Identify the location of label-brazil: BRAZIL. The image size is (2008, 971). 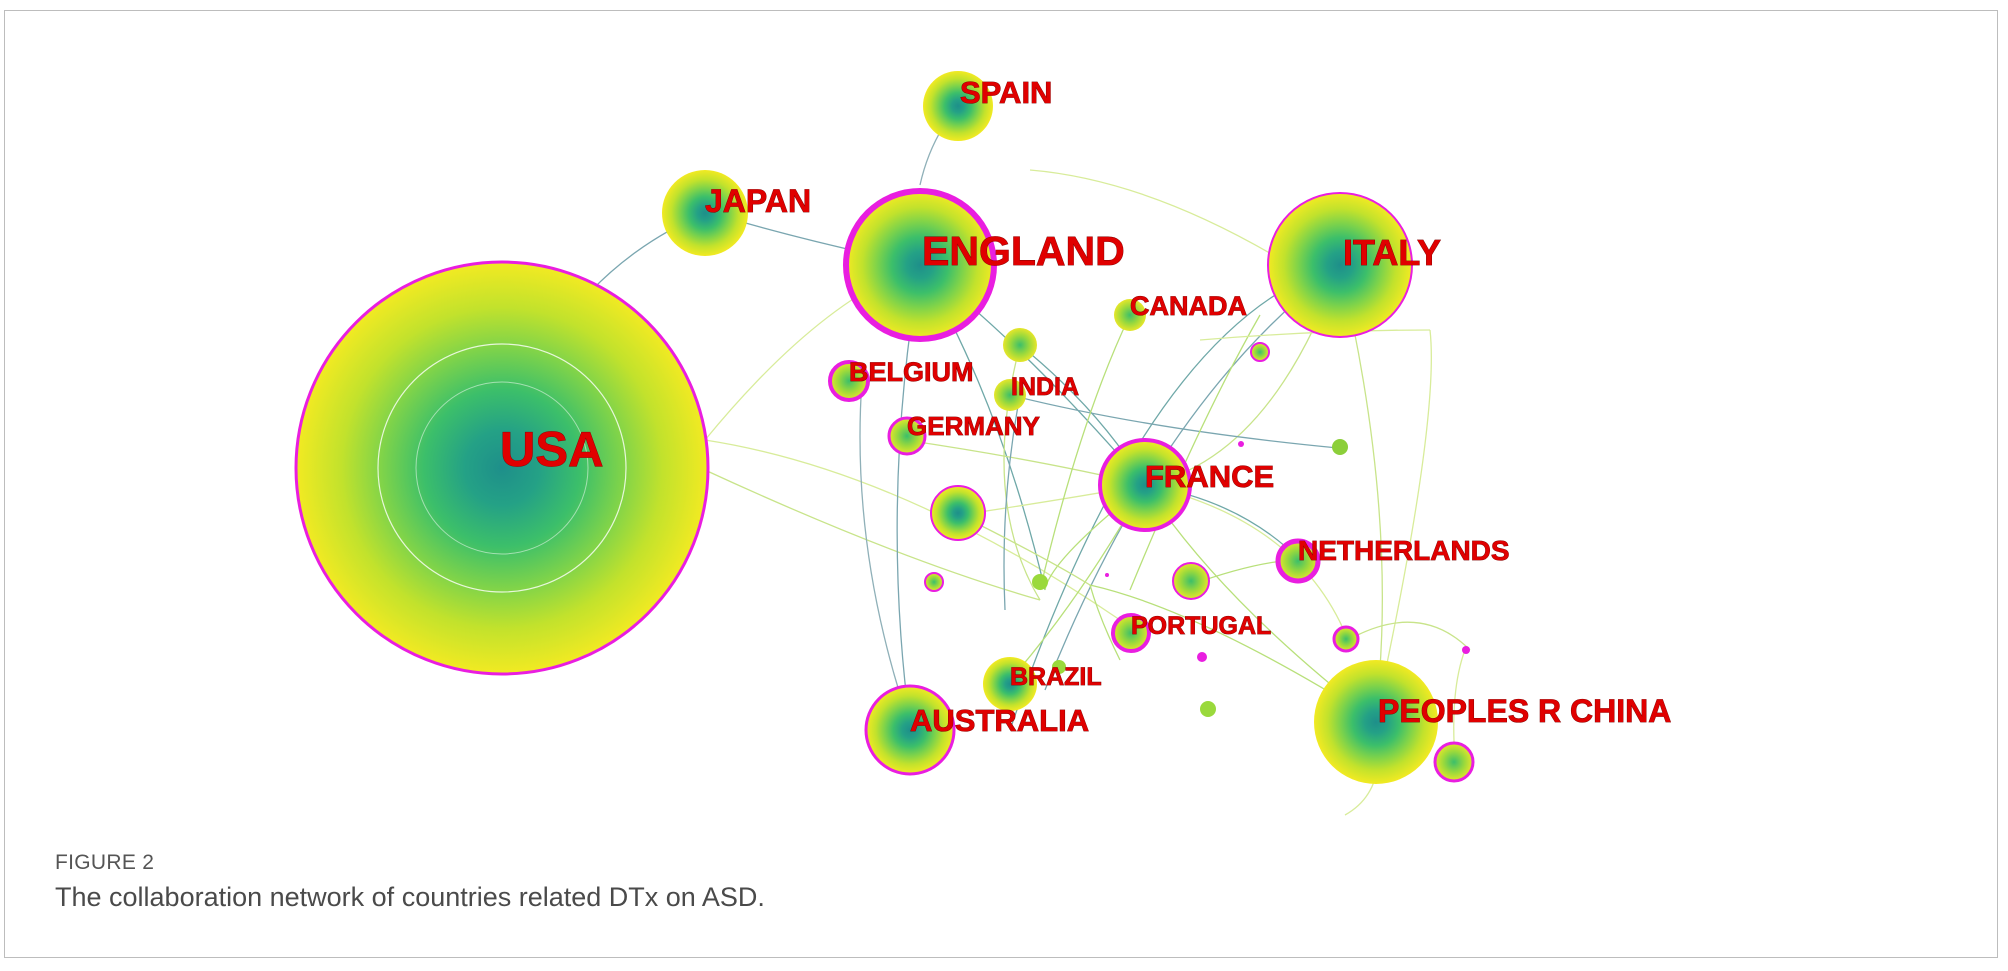
(1056, 677).